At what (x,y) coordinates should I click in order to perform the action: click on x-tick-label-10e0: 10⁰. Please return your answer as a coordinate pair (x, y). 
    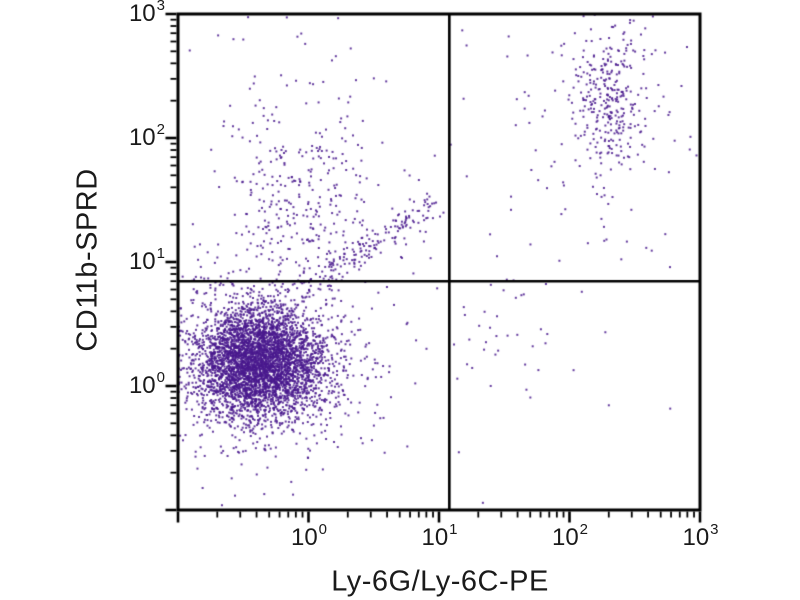
    Looking at the image, I should click on (309, 536).